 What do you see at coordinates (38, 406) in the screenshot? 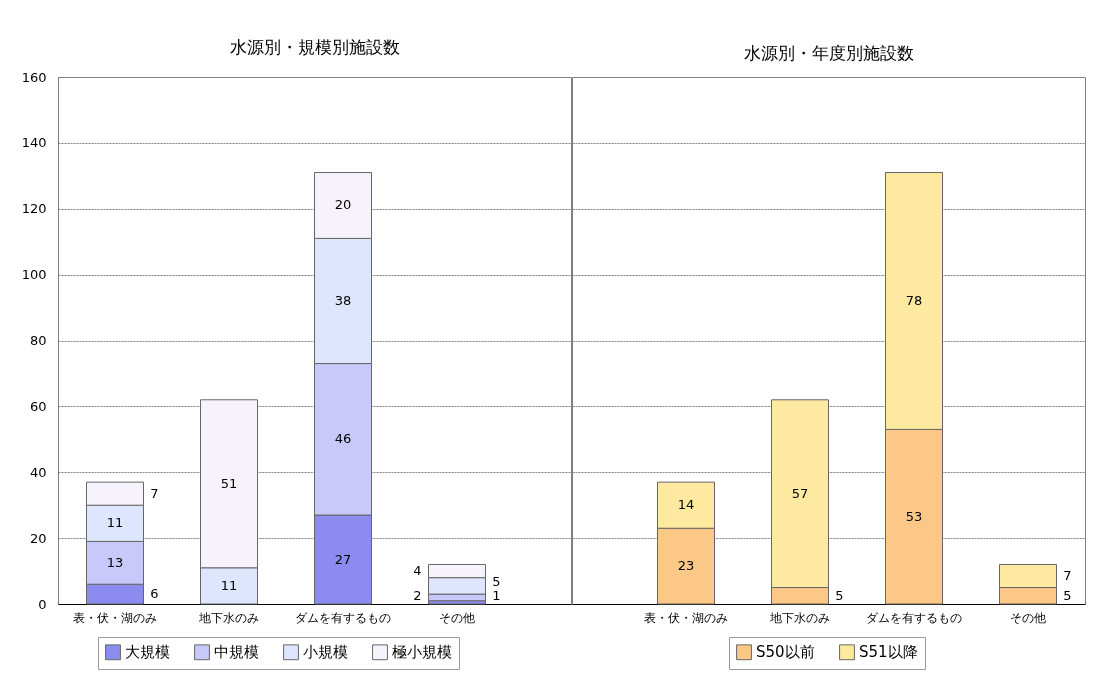
I see `y-tick-label: 60` at bounding box center [38, 406].